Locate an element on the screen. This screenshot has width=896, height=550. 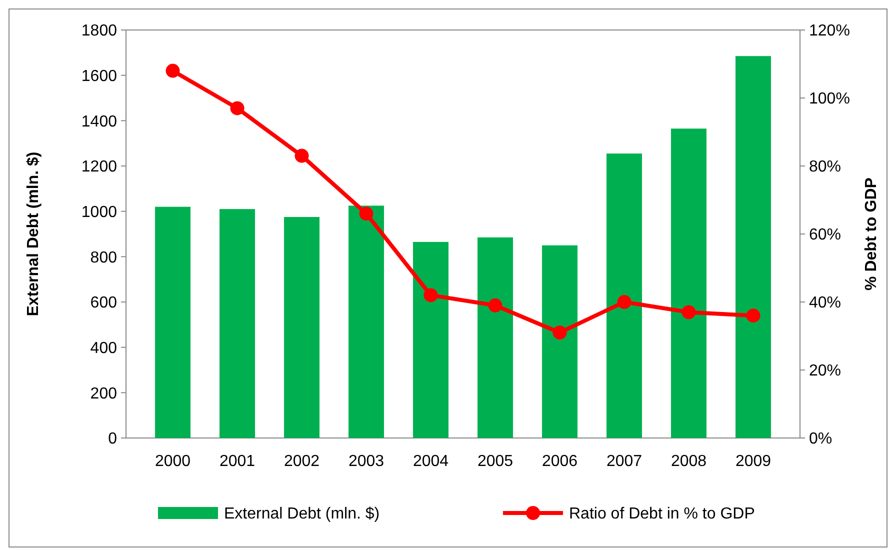
y-tick-label: 1400 is located at coordinates (99, 121).